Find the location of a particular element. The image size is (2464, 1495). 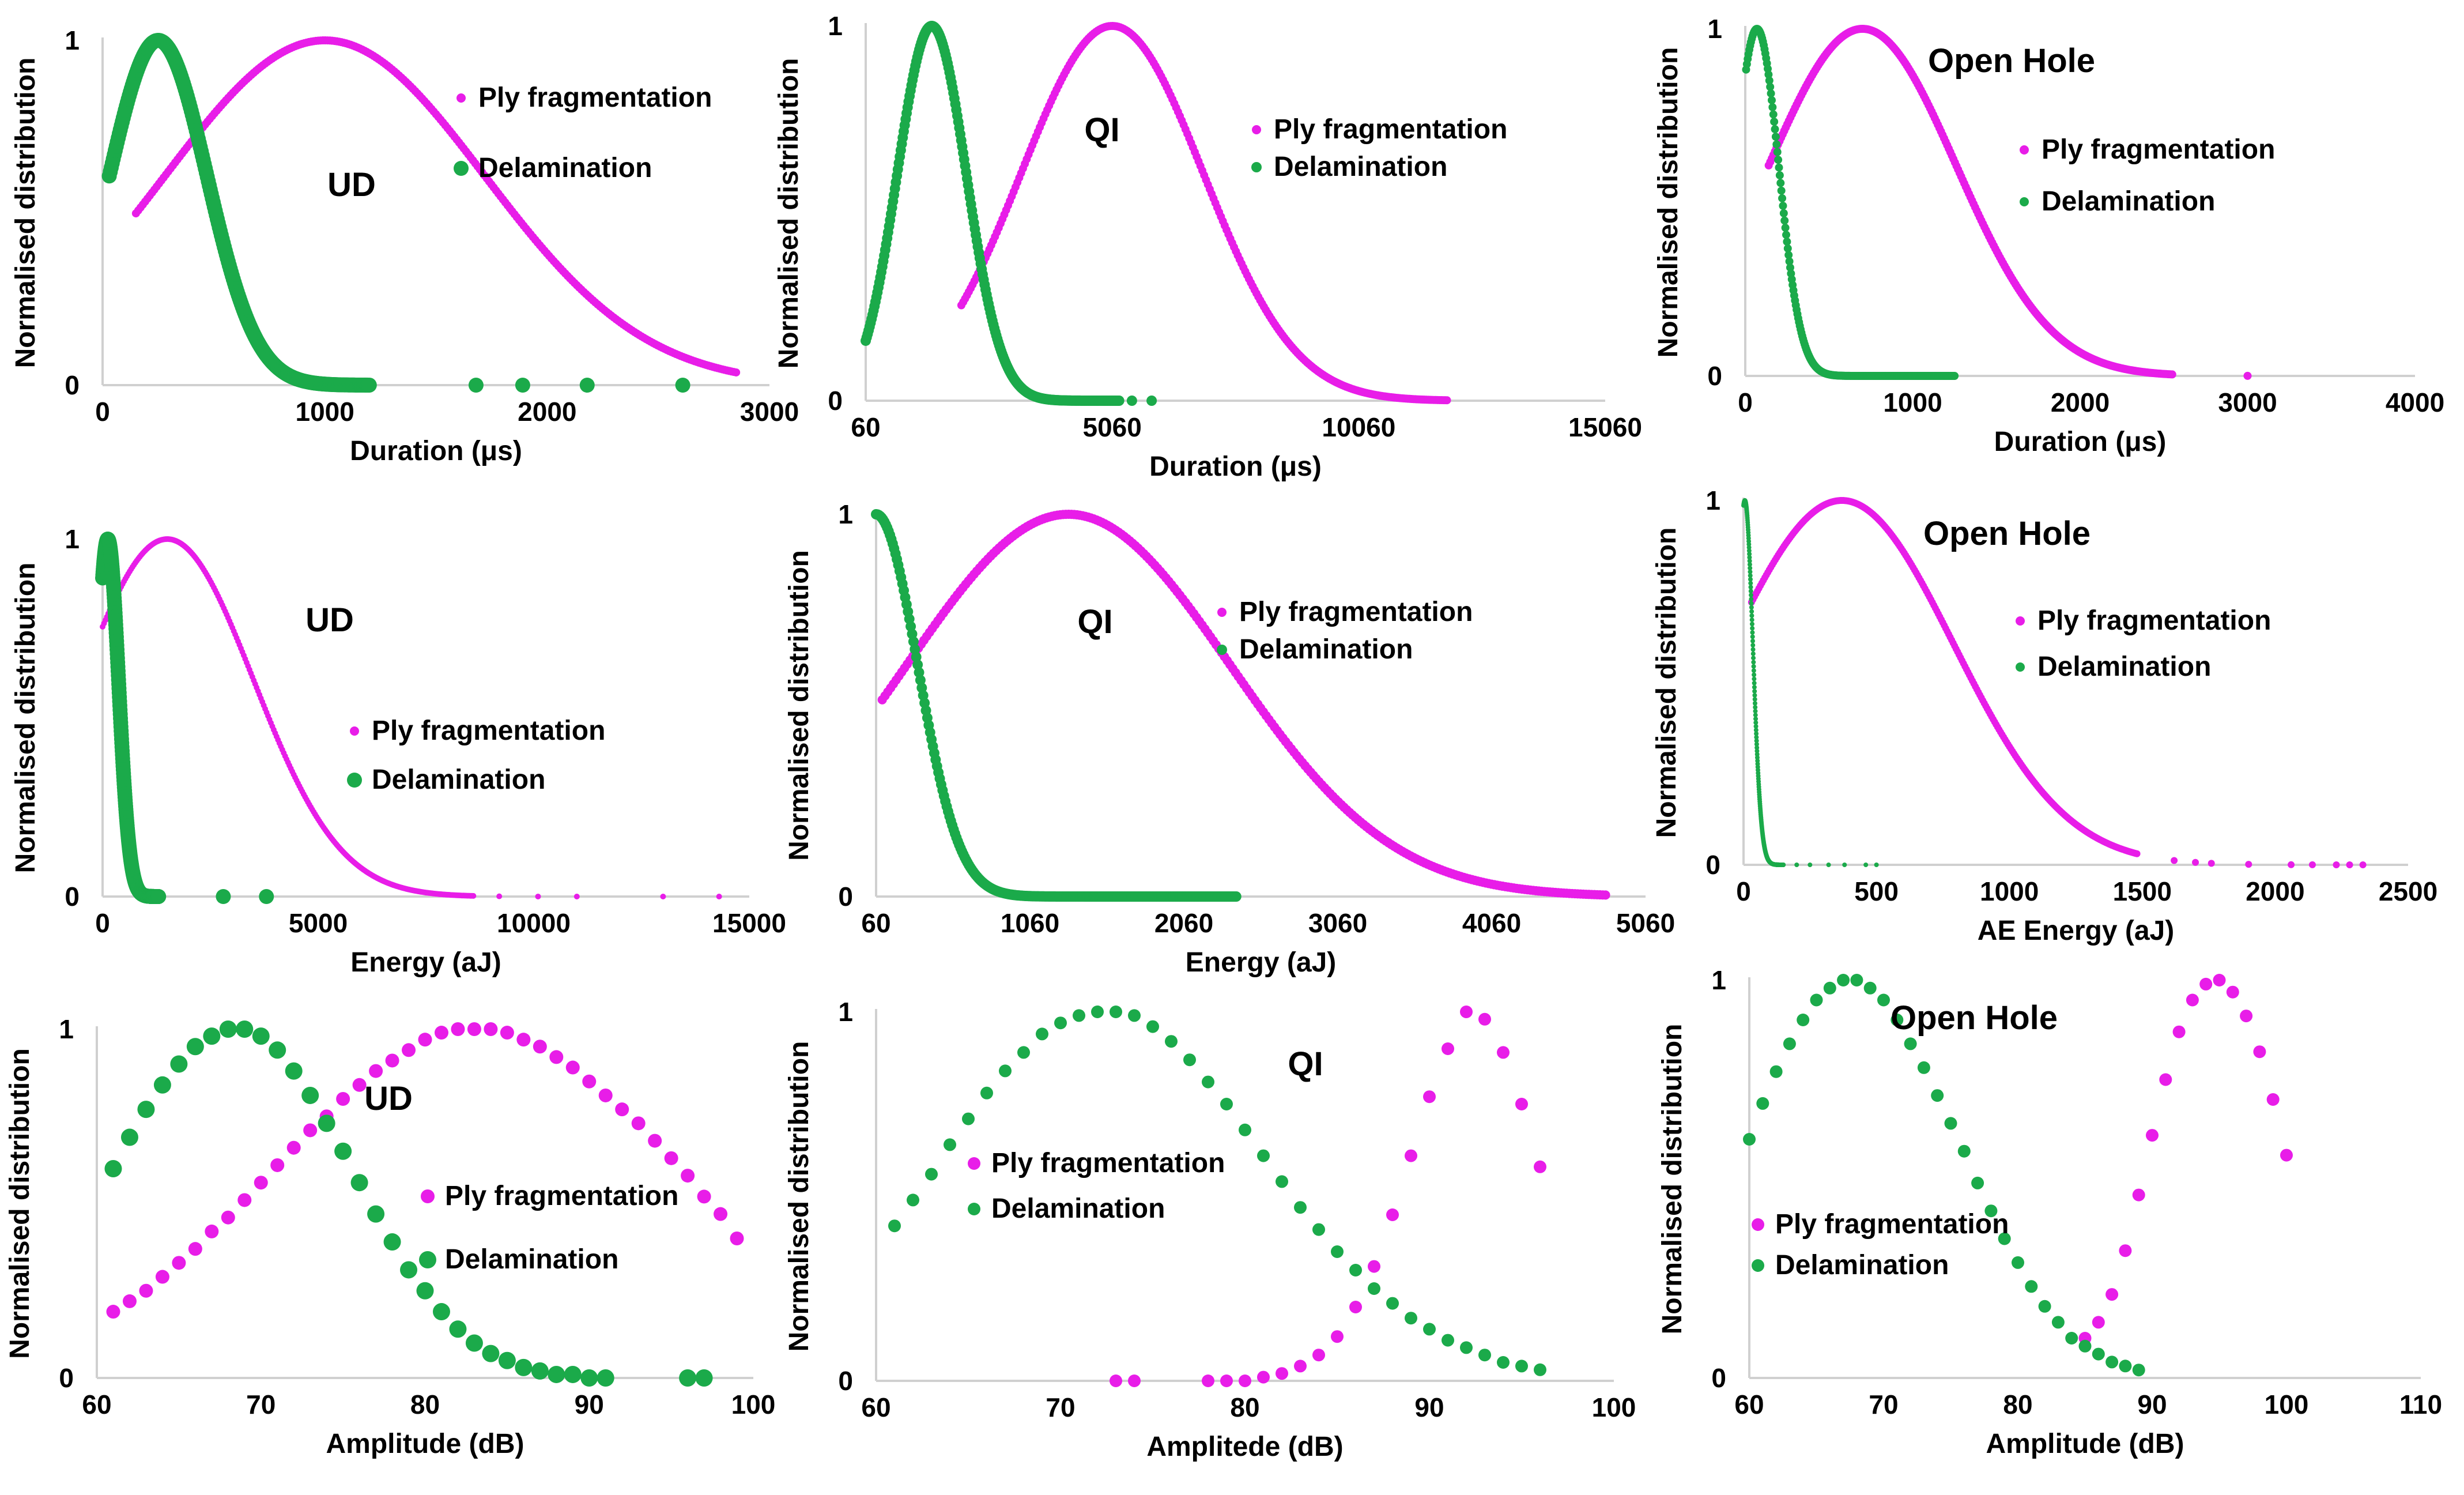

x-axis-title: Energy (aJ) is located at coordinates (425, 962).